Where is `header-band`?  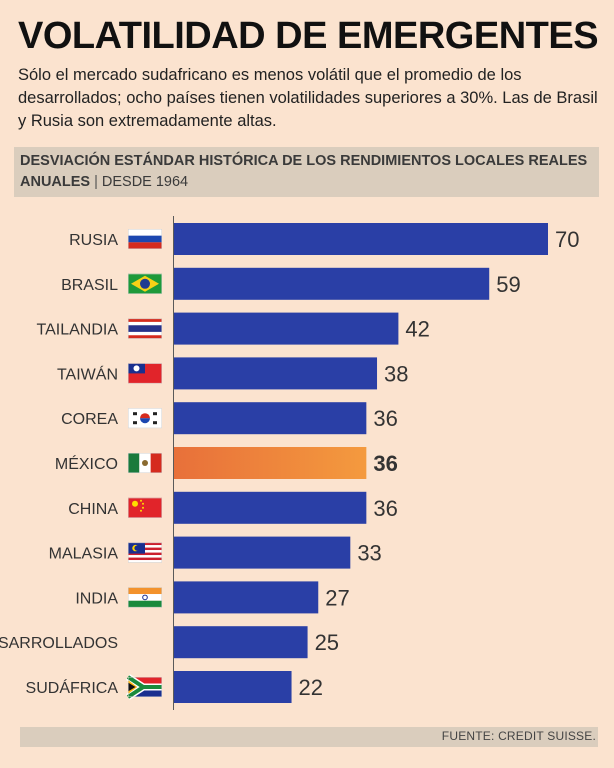 header-band is located at coordinates (306, 172).